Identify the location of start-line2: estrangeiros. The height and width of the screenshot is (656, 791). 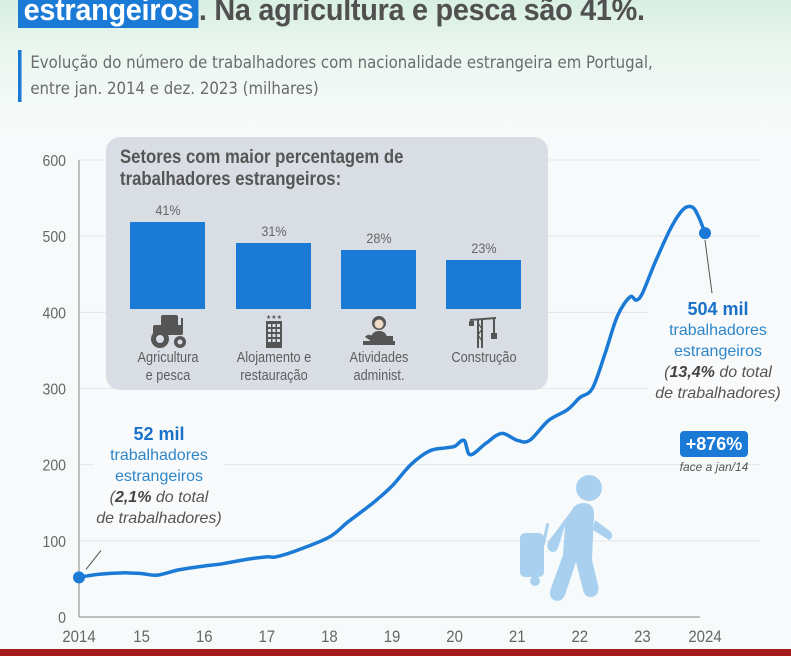
(159, 476).